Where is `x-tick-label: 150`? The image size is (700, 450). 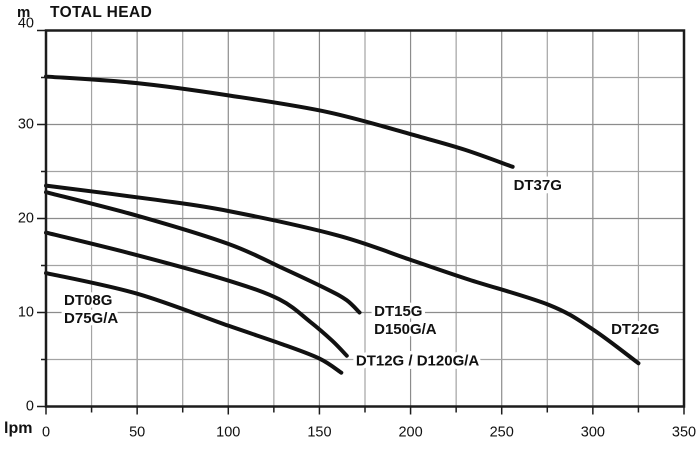 x-tick-label: 150 is located at coordinates (319, 433).